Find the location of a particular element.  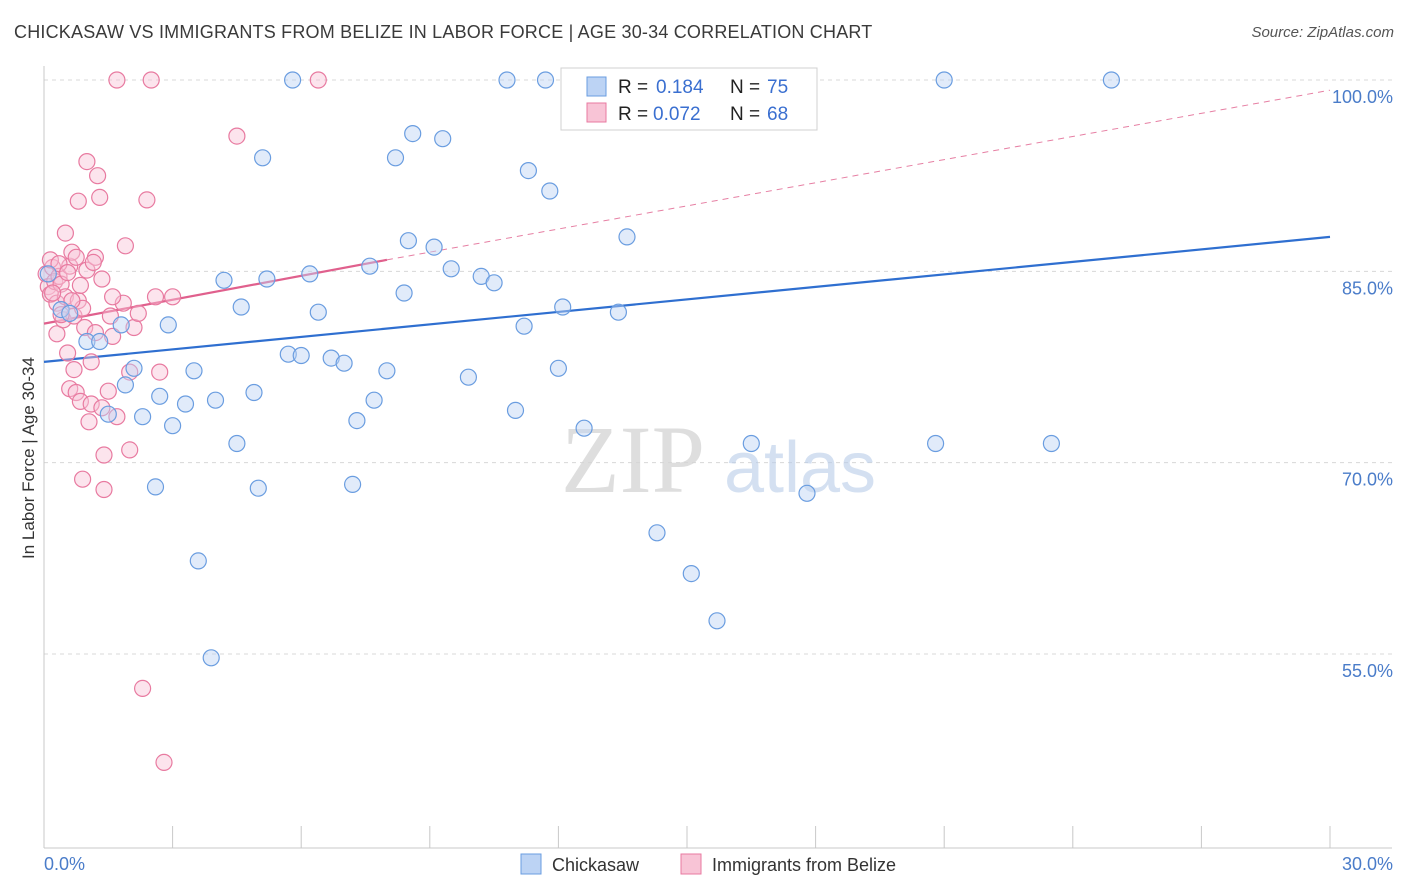

x-tick-labels: 0.0% 30.0% is located at coordinates (718, 864).